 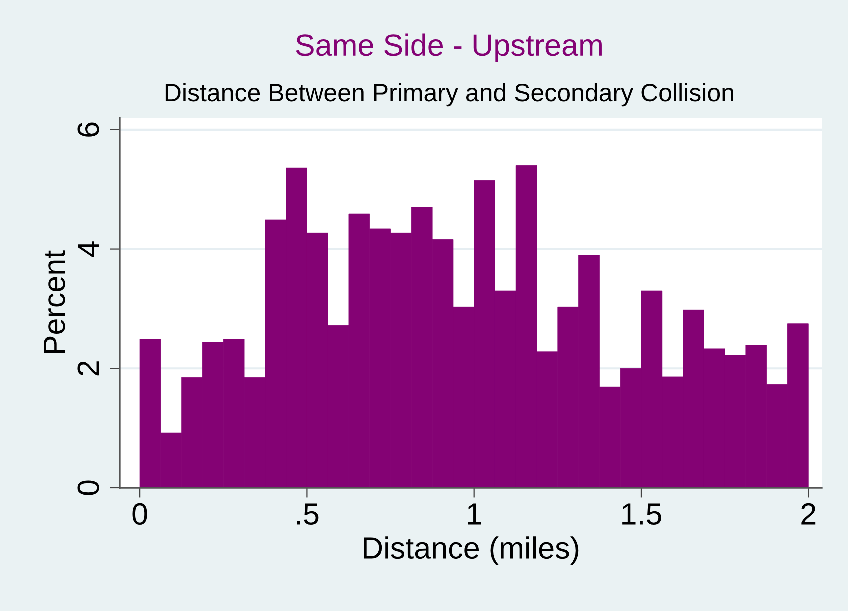 I want to click on chart-subtitle: Distance Between Primary and Secondary Collision, so click(x=450, y=95).